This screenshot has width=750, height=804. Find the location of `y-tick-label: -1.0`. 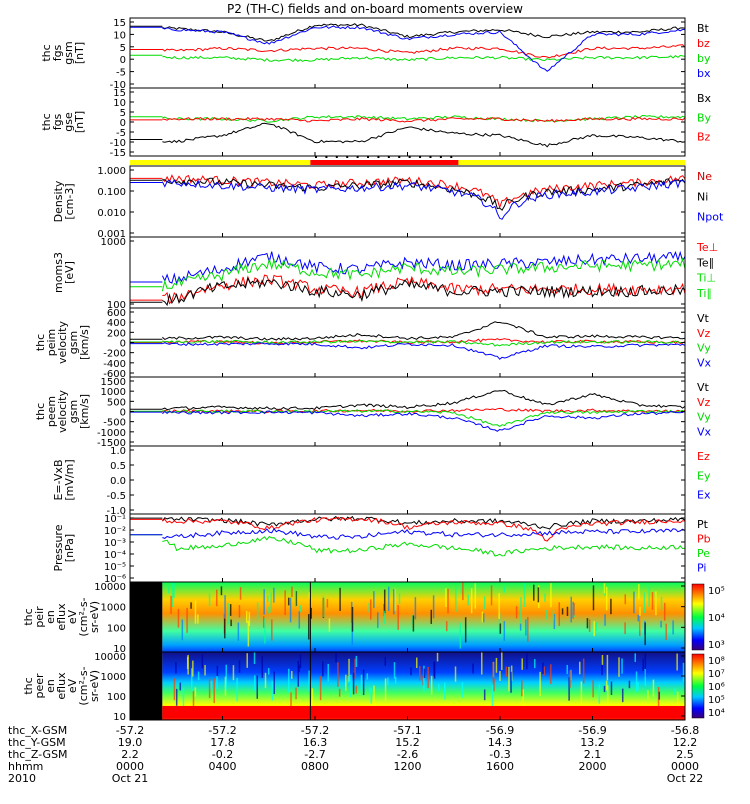

y-tick-label: -1.0 is located at coordinates (116, 511).